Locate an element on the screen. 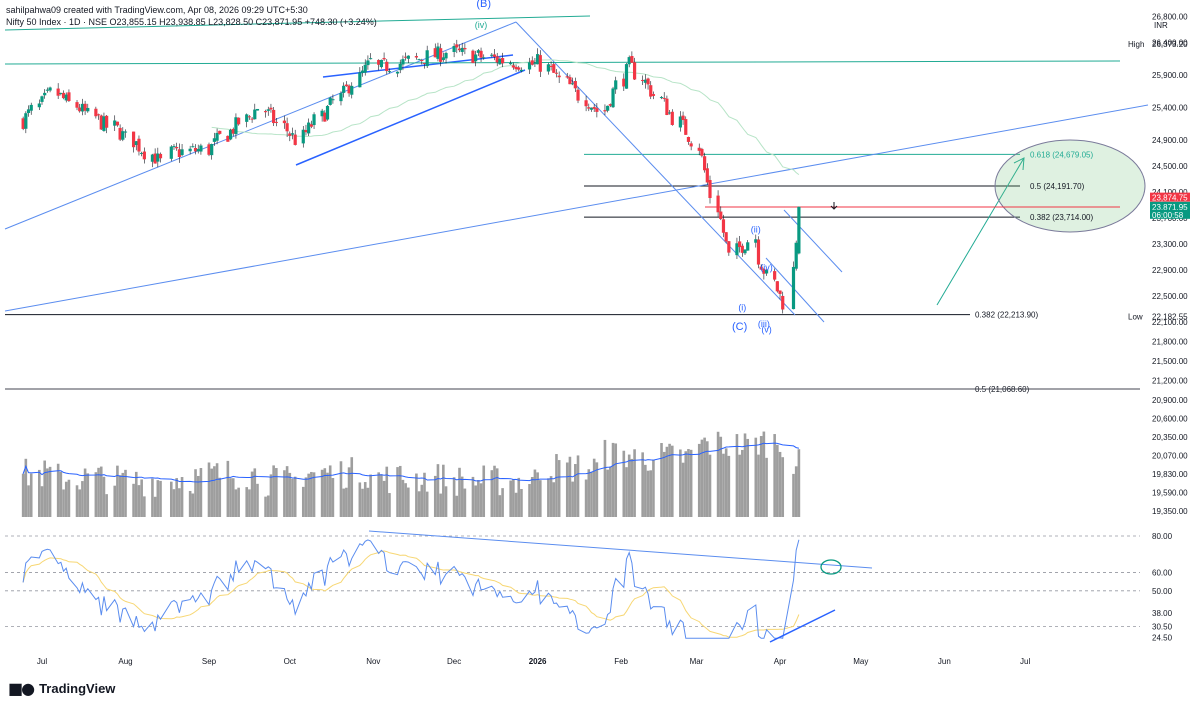  time-tick-label: Oct is located at coordinates (290, 661).